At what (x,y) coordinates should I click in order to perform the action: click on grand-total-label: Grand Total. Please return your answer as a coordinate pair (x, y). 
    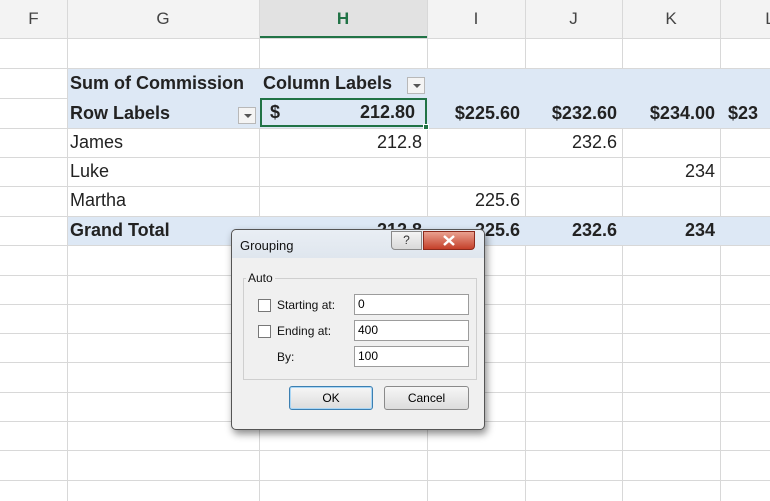
    Looking at the image, I should click on (120, 230).